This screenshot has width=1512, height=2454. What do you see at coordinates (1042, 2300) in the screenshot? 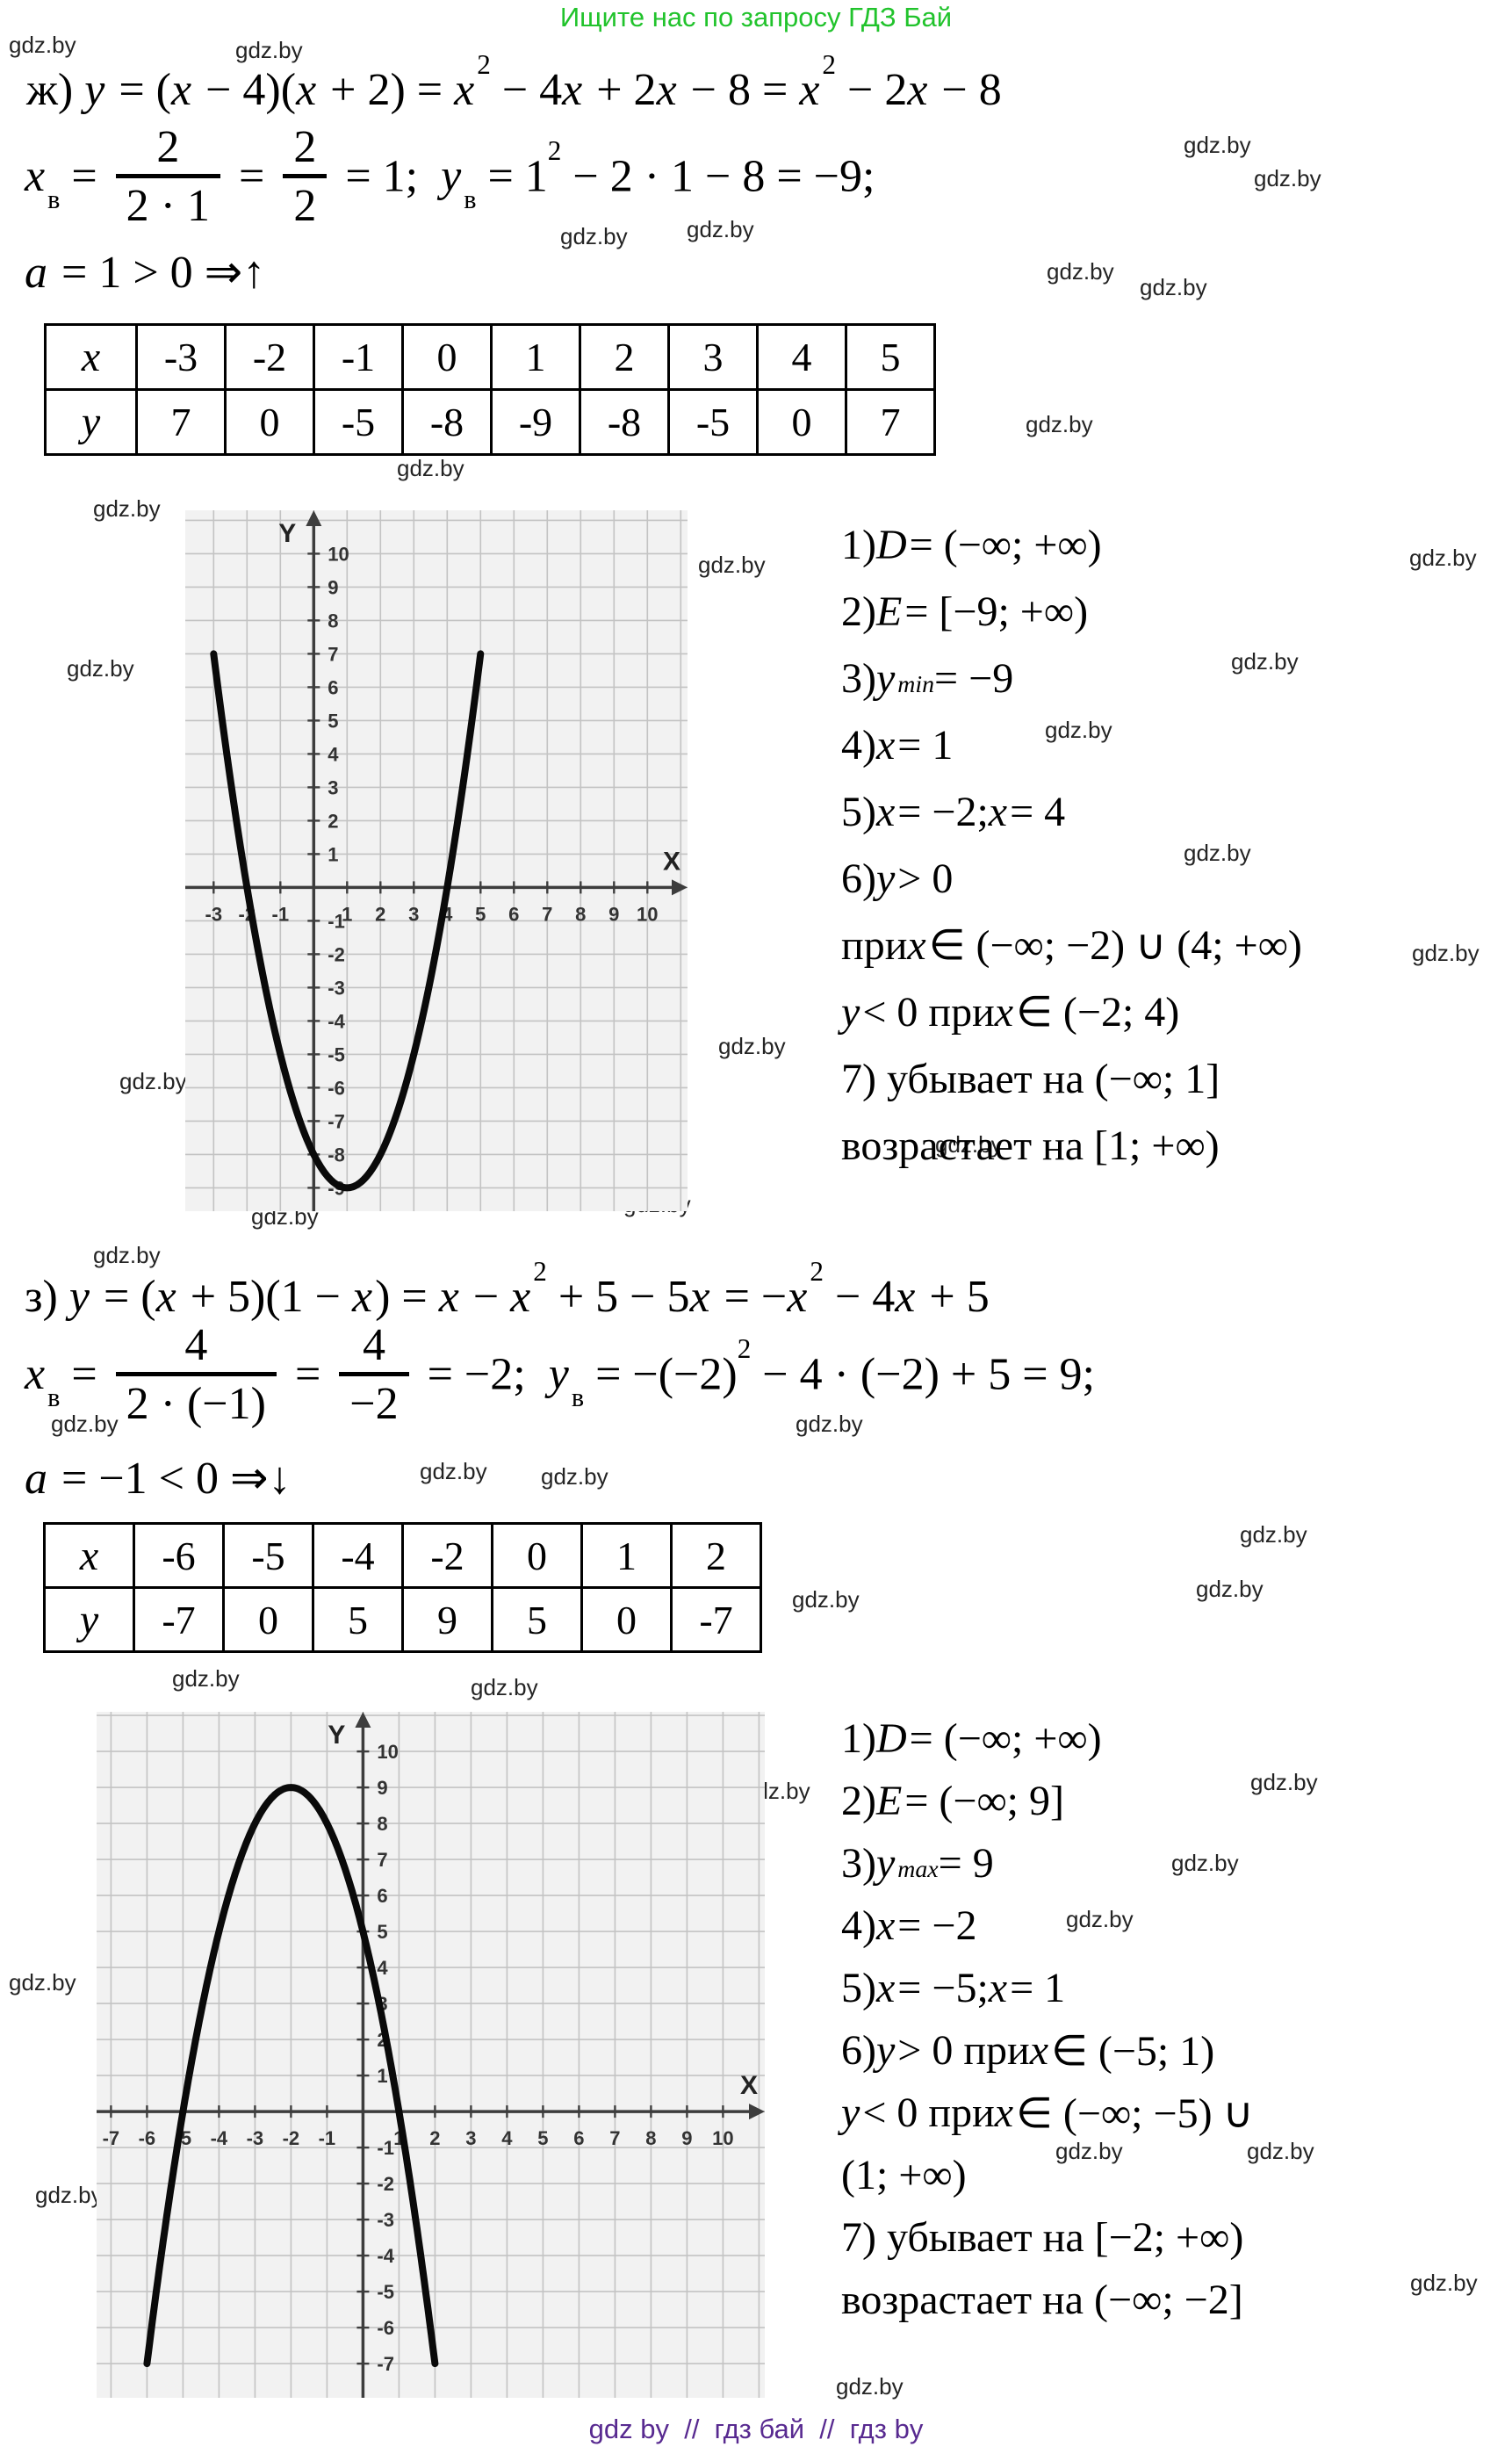
I see `property-line: возрастает на (−∞; −2]` at bounding box center [1042, 2300].